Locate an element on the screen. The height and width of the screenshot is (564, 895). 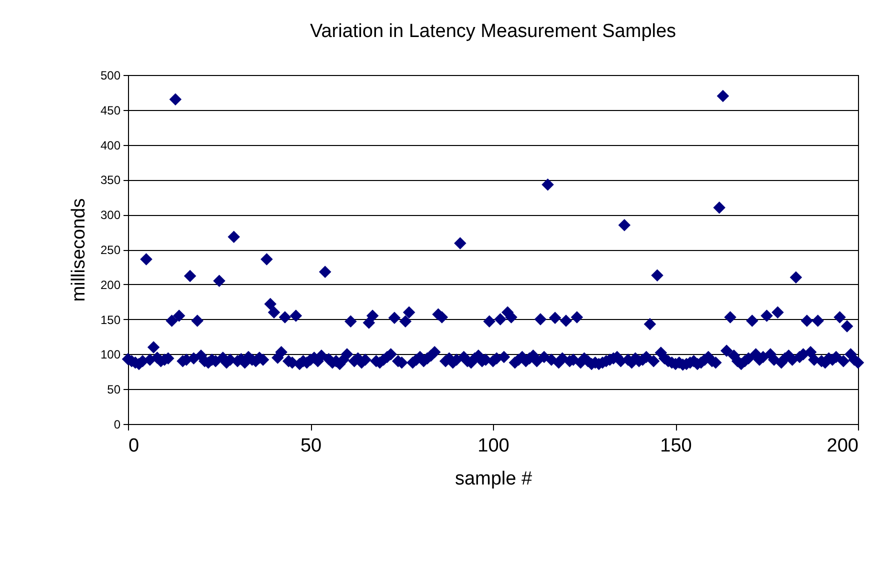
y-tick-label: 200 is located at coordinates (110, 285).